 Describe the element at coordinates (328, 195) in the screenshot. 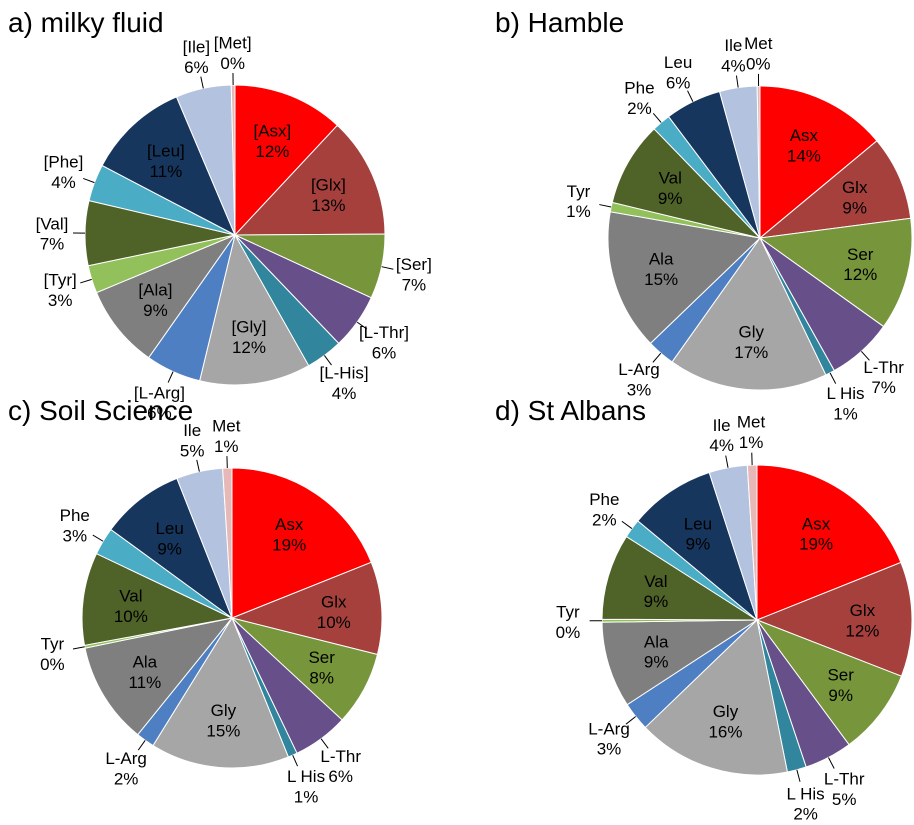

I see `slice-label: [Glx] 13%` at that location.